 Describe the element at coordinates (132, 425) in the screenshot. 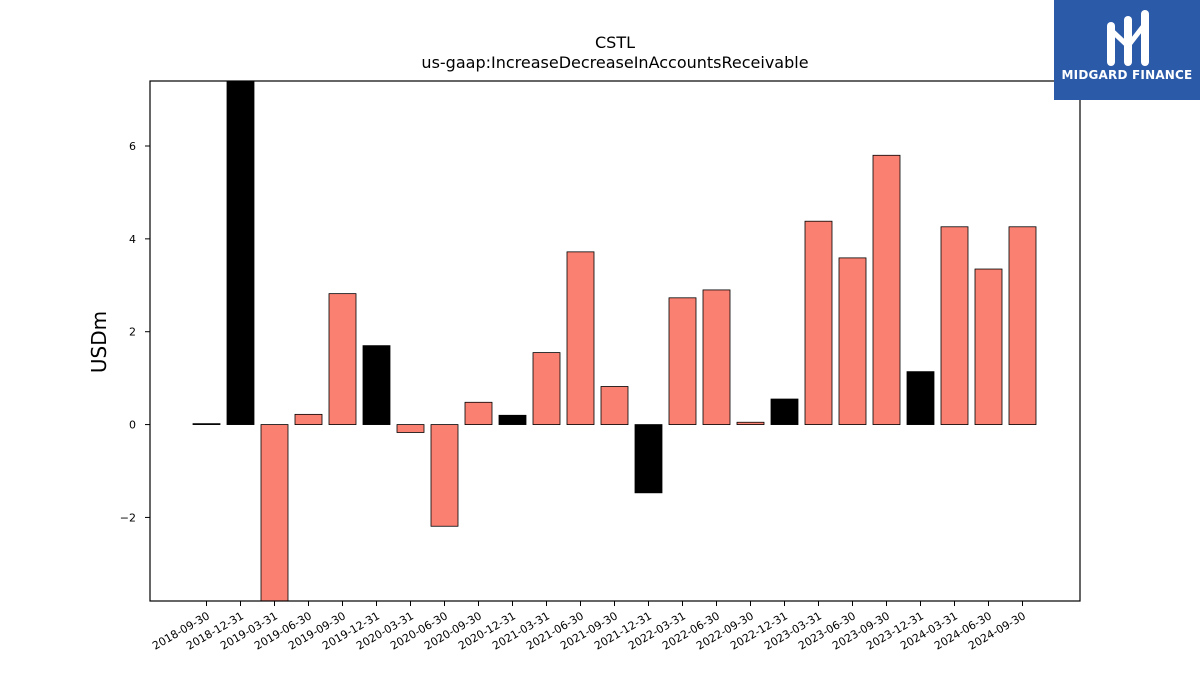

I see `y-tick-label: 0` at that location.